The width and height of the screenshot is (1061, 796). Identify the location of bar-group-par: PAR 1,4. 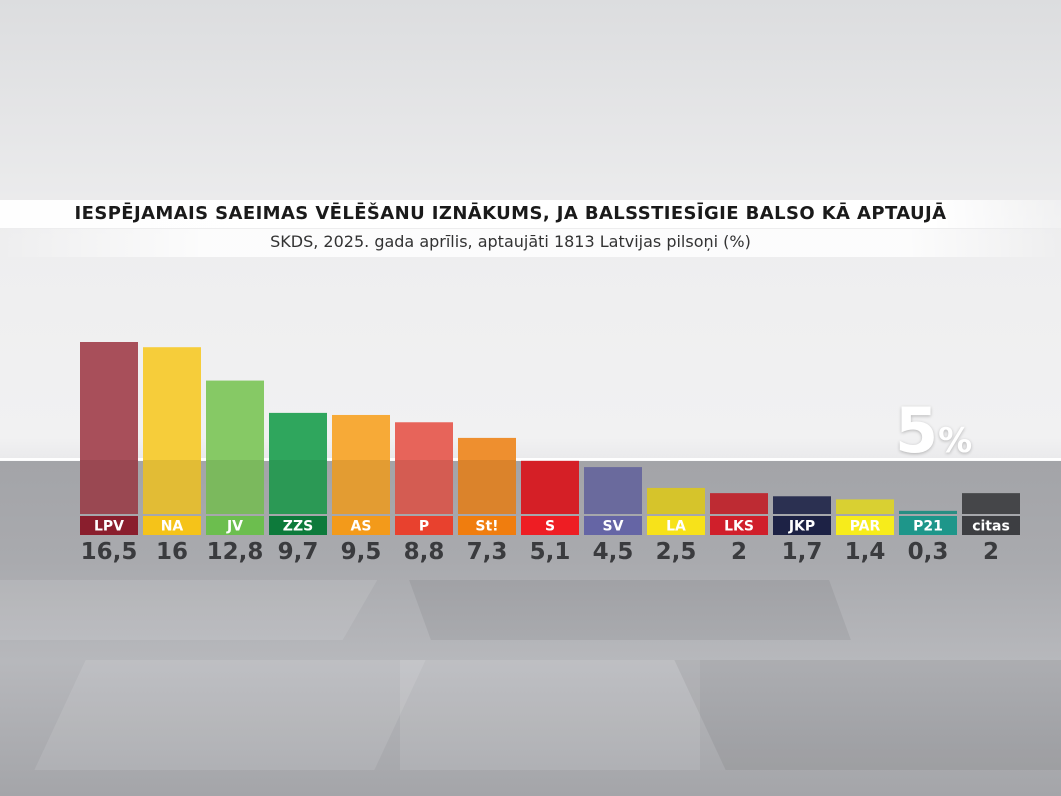
(865, 532).